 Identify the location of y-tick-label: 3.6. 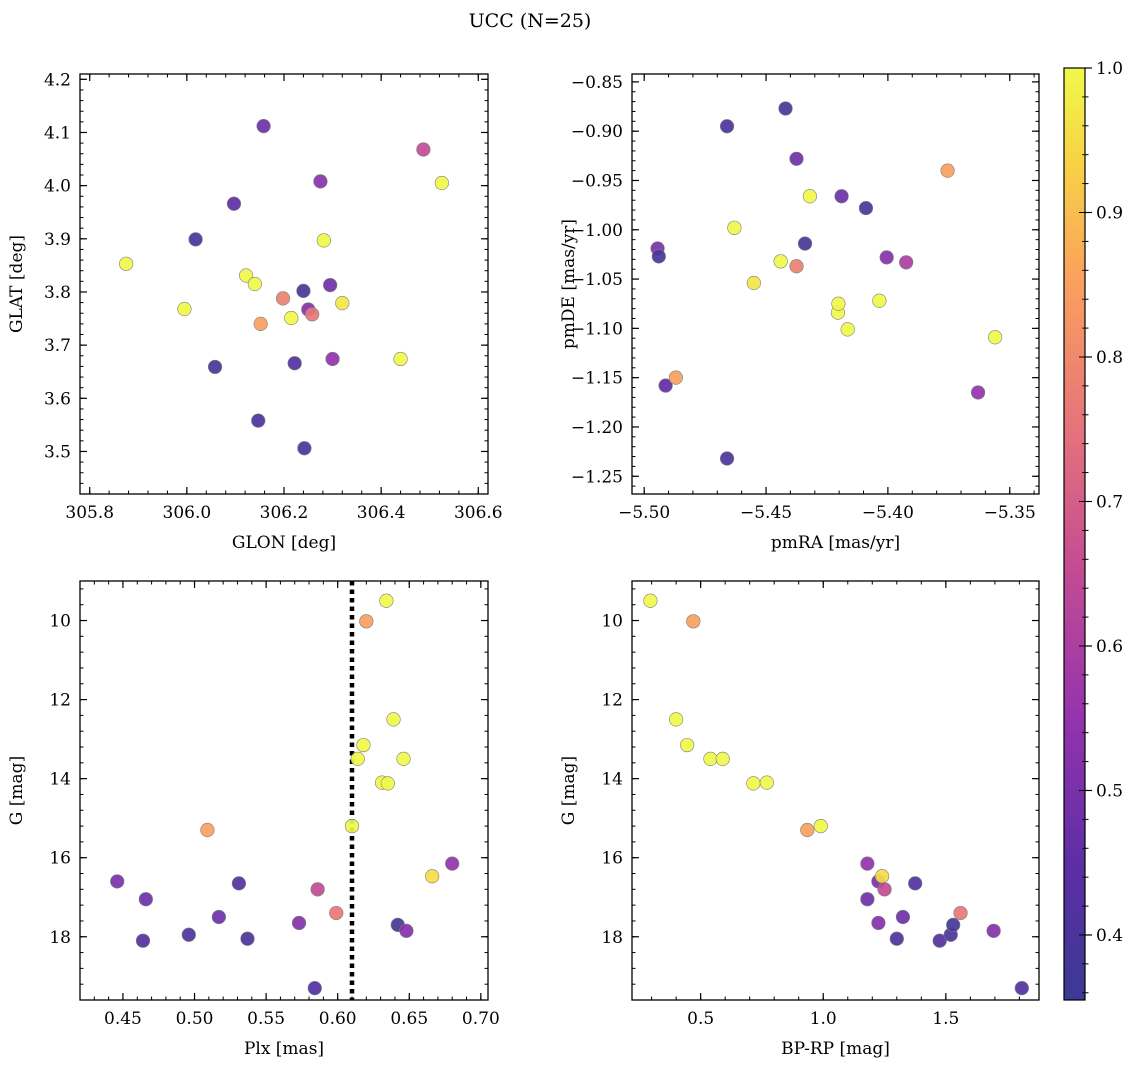
(57, 399).